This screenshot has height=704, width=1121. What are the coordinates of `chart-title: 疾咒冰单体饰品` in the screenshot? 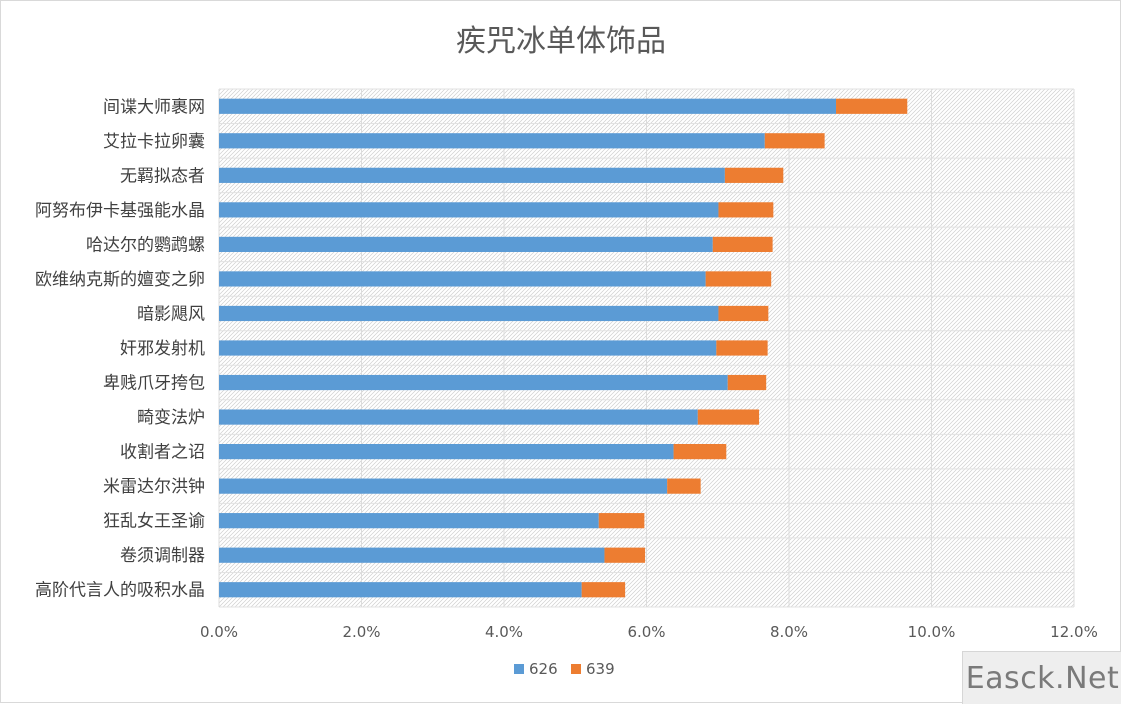 It's located at (561, 41).